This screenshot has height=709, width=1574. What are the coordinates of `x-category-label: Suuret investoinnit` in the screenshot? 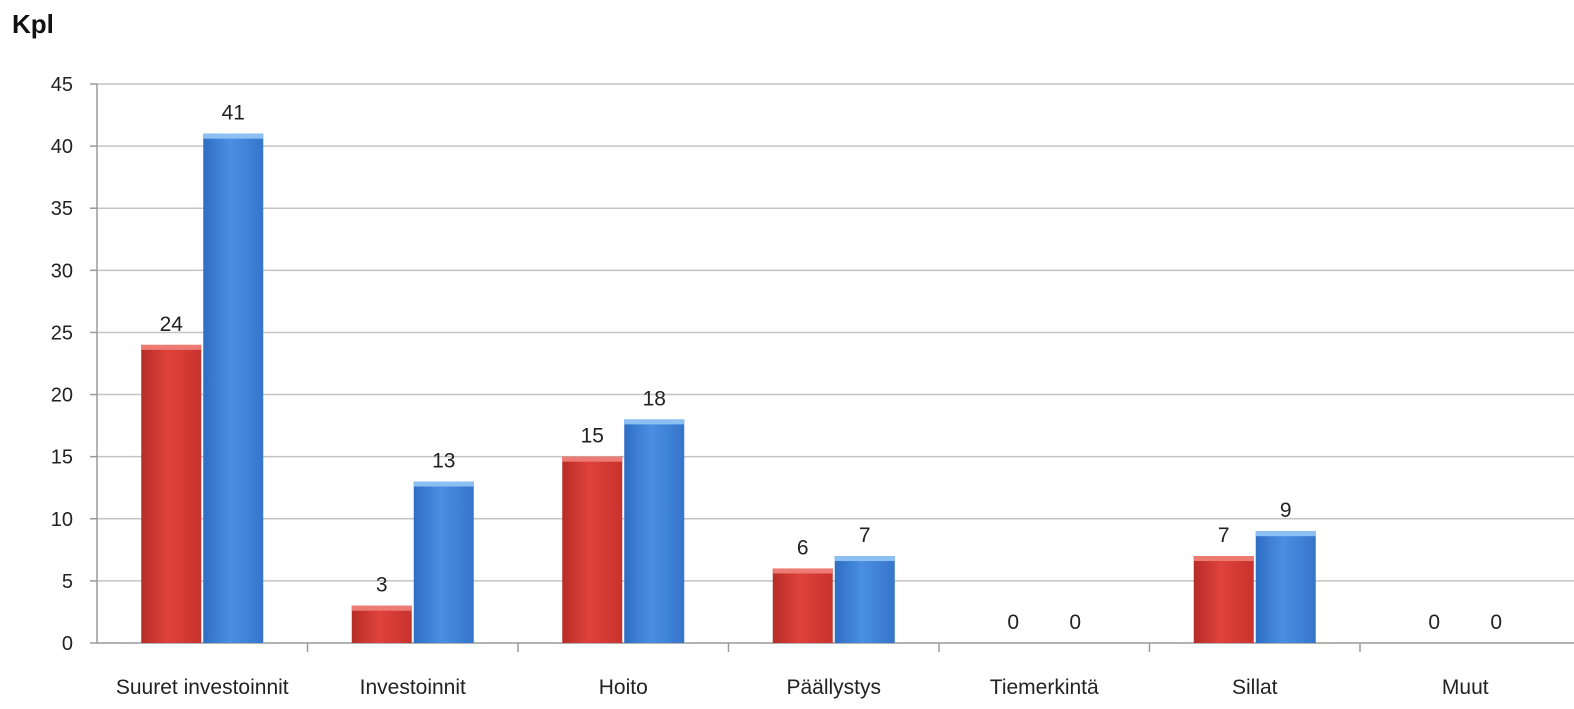 It's located at (202, 687).